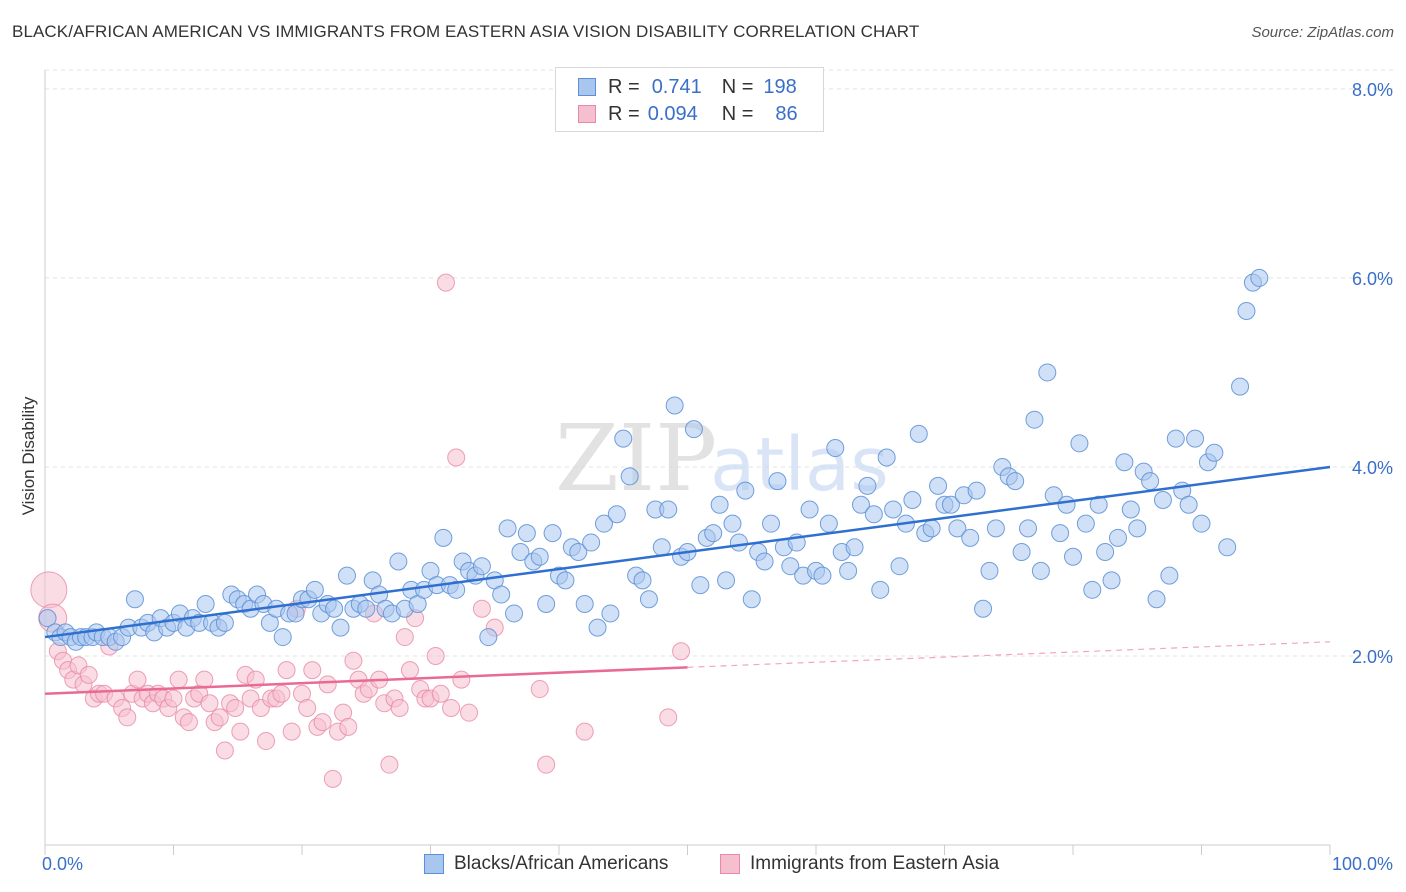 This screenshot has width=1406, height=892. What do you see at coordinates (689, 99) in the screenshot?
I see `stats-legend: R = 0.741 N = 198 R = 0.094 N = 86` at bounding box center [689, 99].